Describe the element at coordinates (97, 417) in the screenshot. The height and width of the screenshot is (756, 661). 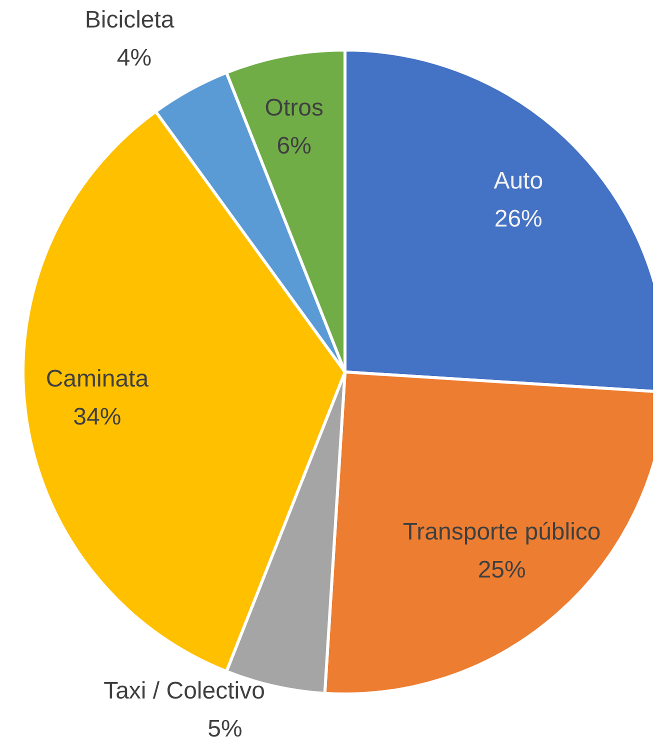
I see `data-label: 34%` at that location.